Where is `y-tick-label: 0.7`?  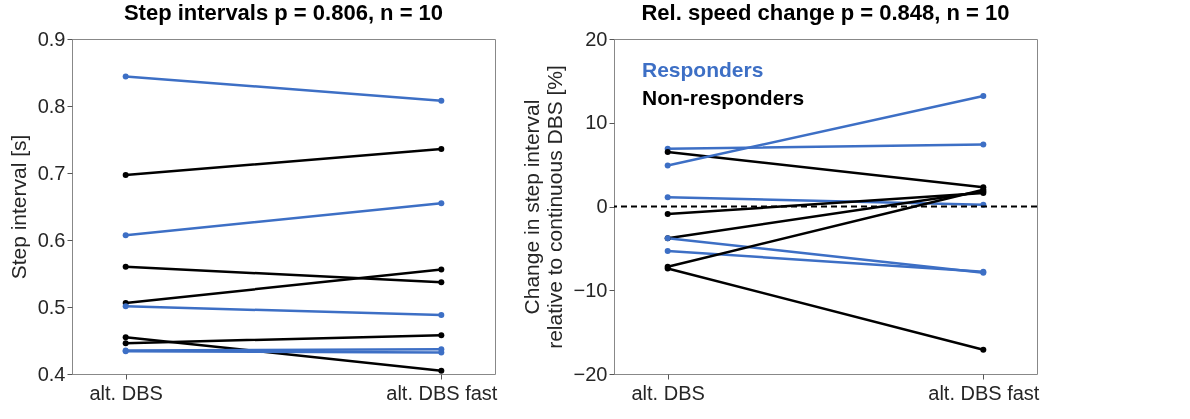 y-tick-label: 0.7 is located at coordinates (51, 172).